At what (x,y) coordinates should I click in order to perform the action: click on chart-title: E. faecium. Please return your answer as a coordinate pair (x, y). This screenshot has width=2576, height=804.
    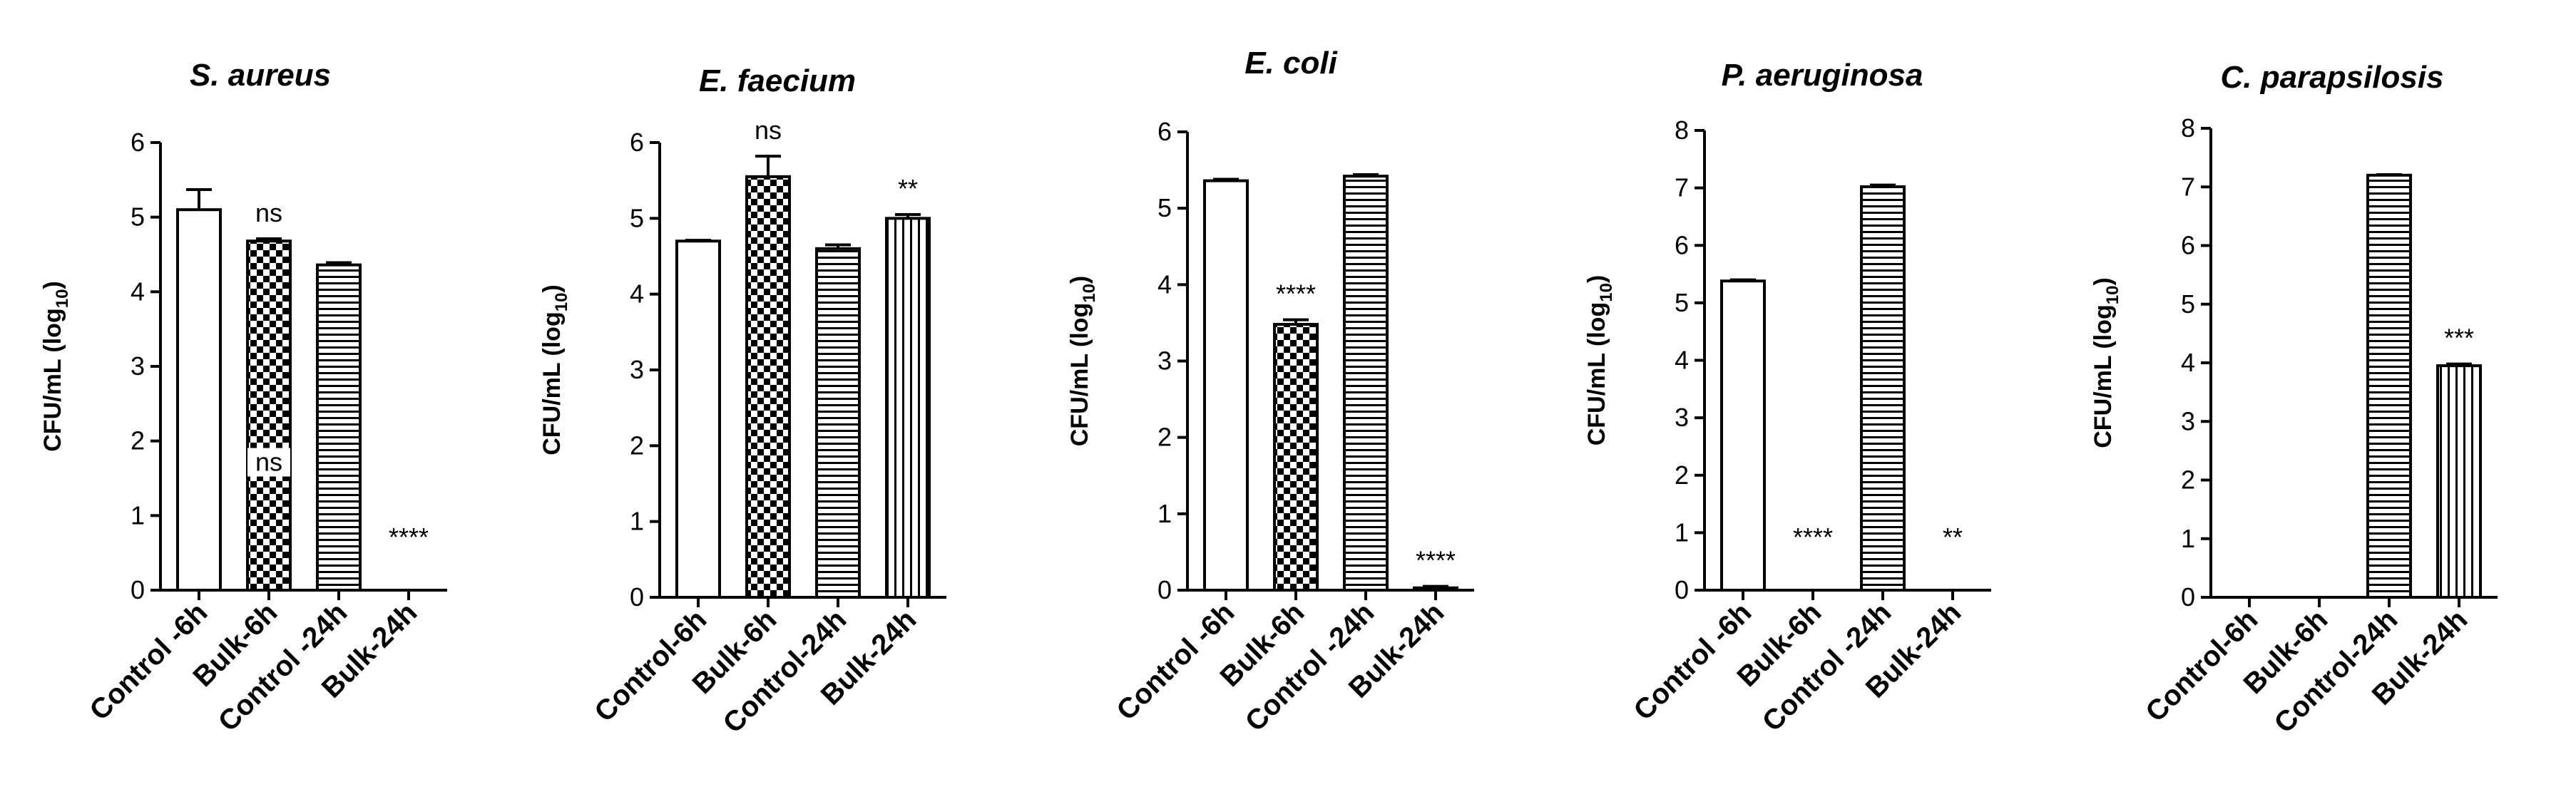
    Looking at the image, I should click on (777, 80).